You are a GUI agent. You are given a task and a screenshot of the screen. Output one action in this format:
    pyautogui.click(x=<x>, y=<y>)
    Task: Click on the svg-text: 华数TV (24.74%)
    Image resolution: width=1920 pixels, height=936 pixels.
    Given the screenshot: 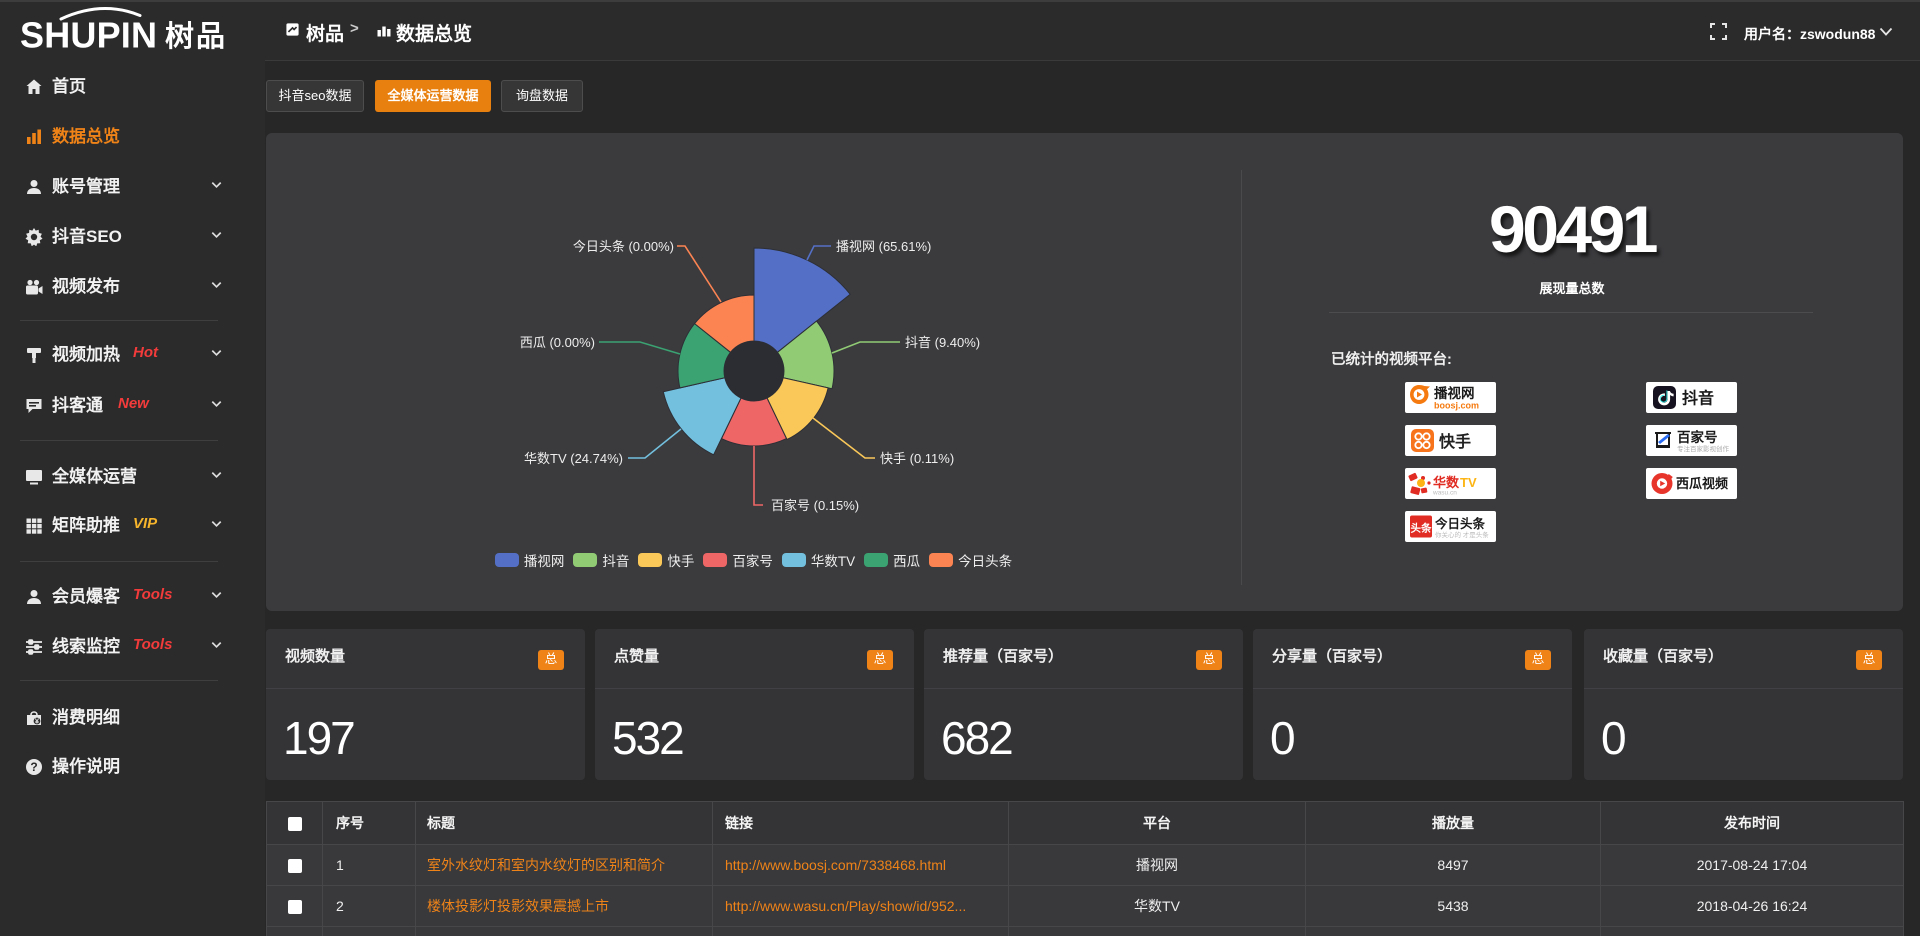 What is the action you would take?
    pyautogui.click(x=573, y=458)
    